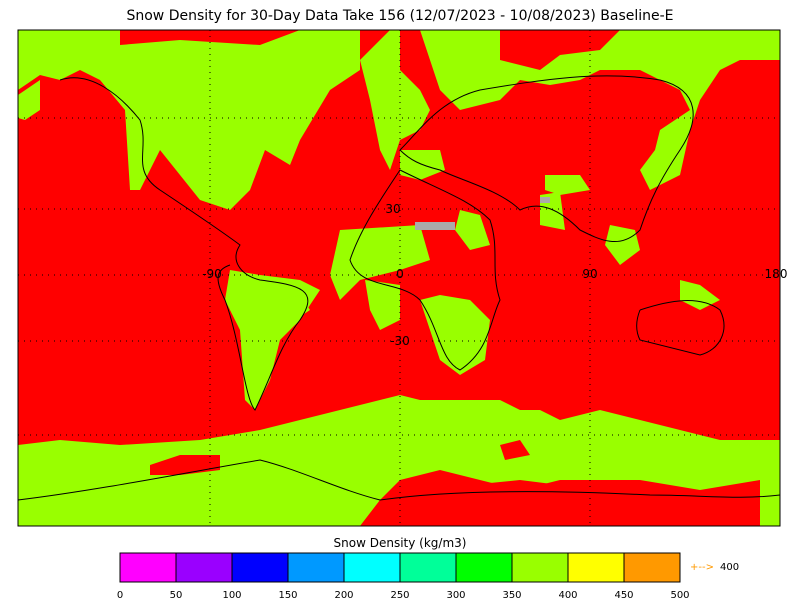 This screenshot has width=800, height=600. What do you see at coordinates (511, 595) in the screenshot?
I see `colorbar-tick-label: 350` at bounding box center [511, 595].